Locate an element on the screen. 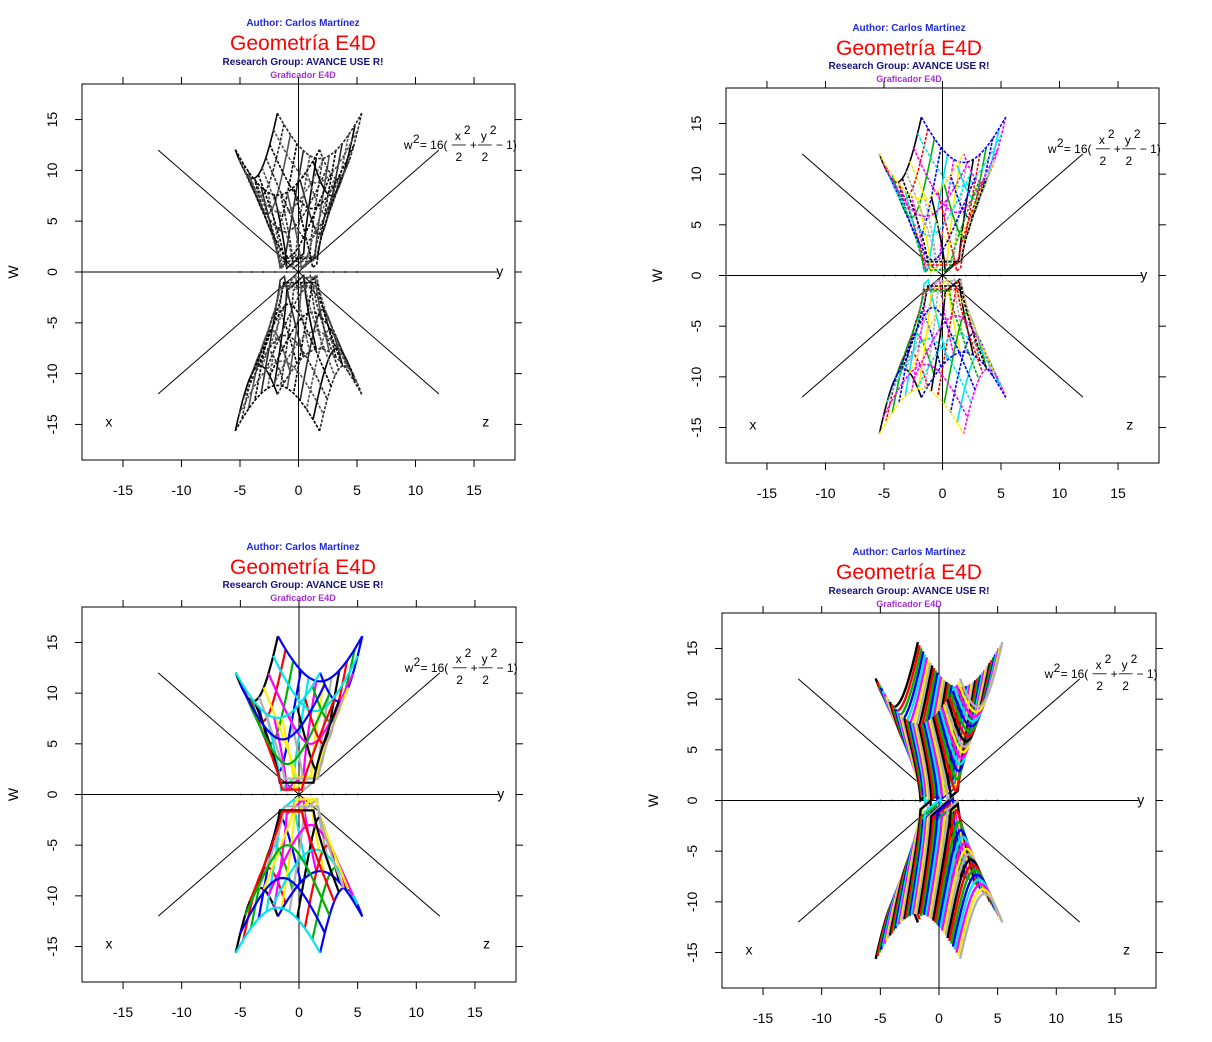 Image resolution: width=1212 pixels, height=1042 pixels. research-group-label: Research Group: AVANCE USE R! is located at coordinates (303, 585).